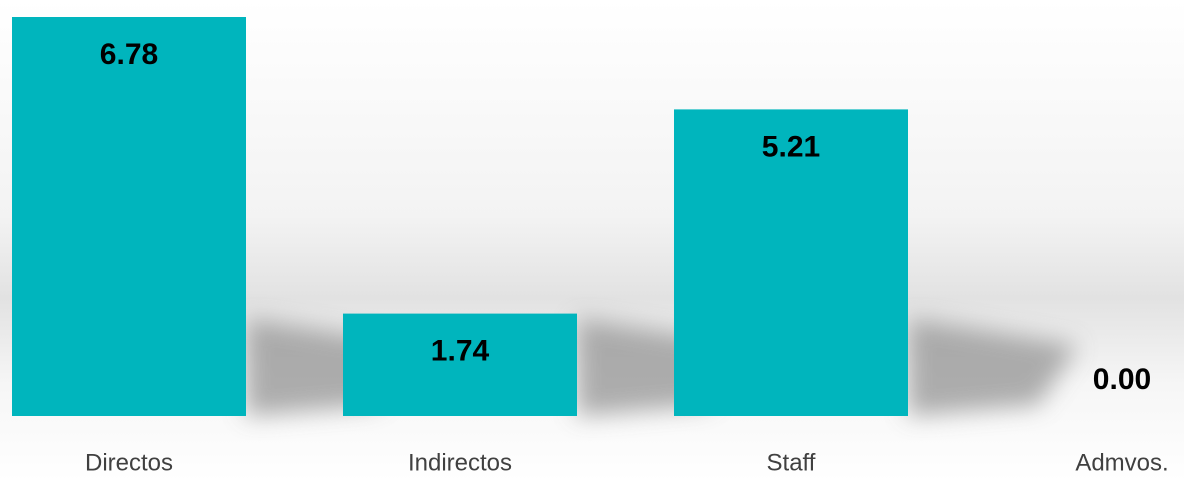 This screenshot has width=1184, height=481. What do you see at coordinates (791, 146) in the screenshot?
I see `data-label: 5.21` at bounding box center [791, 146].